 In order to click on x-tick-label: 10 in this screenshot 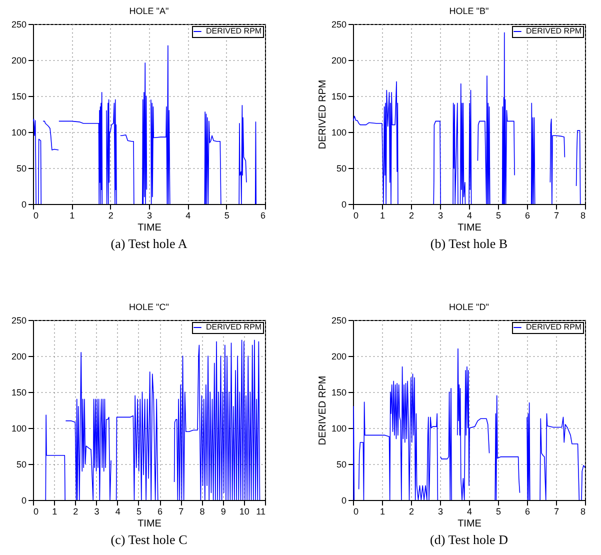, I will do `click(244, 511)`.